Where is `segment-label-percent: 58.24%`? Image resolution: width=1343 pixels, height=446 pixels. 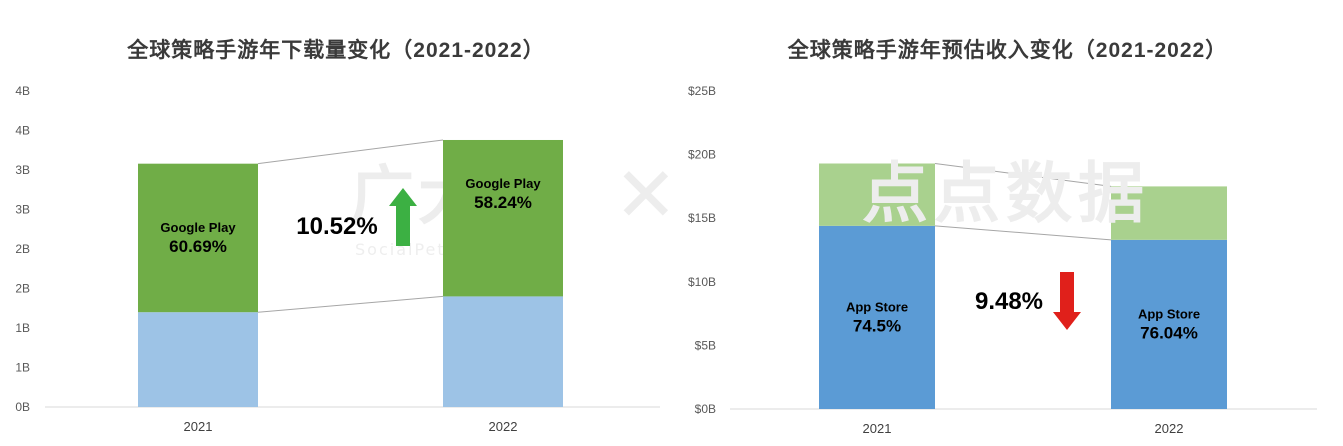 segment-label-percent: 58.24% is located at coordinates (503, 202).